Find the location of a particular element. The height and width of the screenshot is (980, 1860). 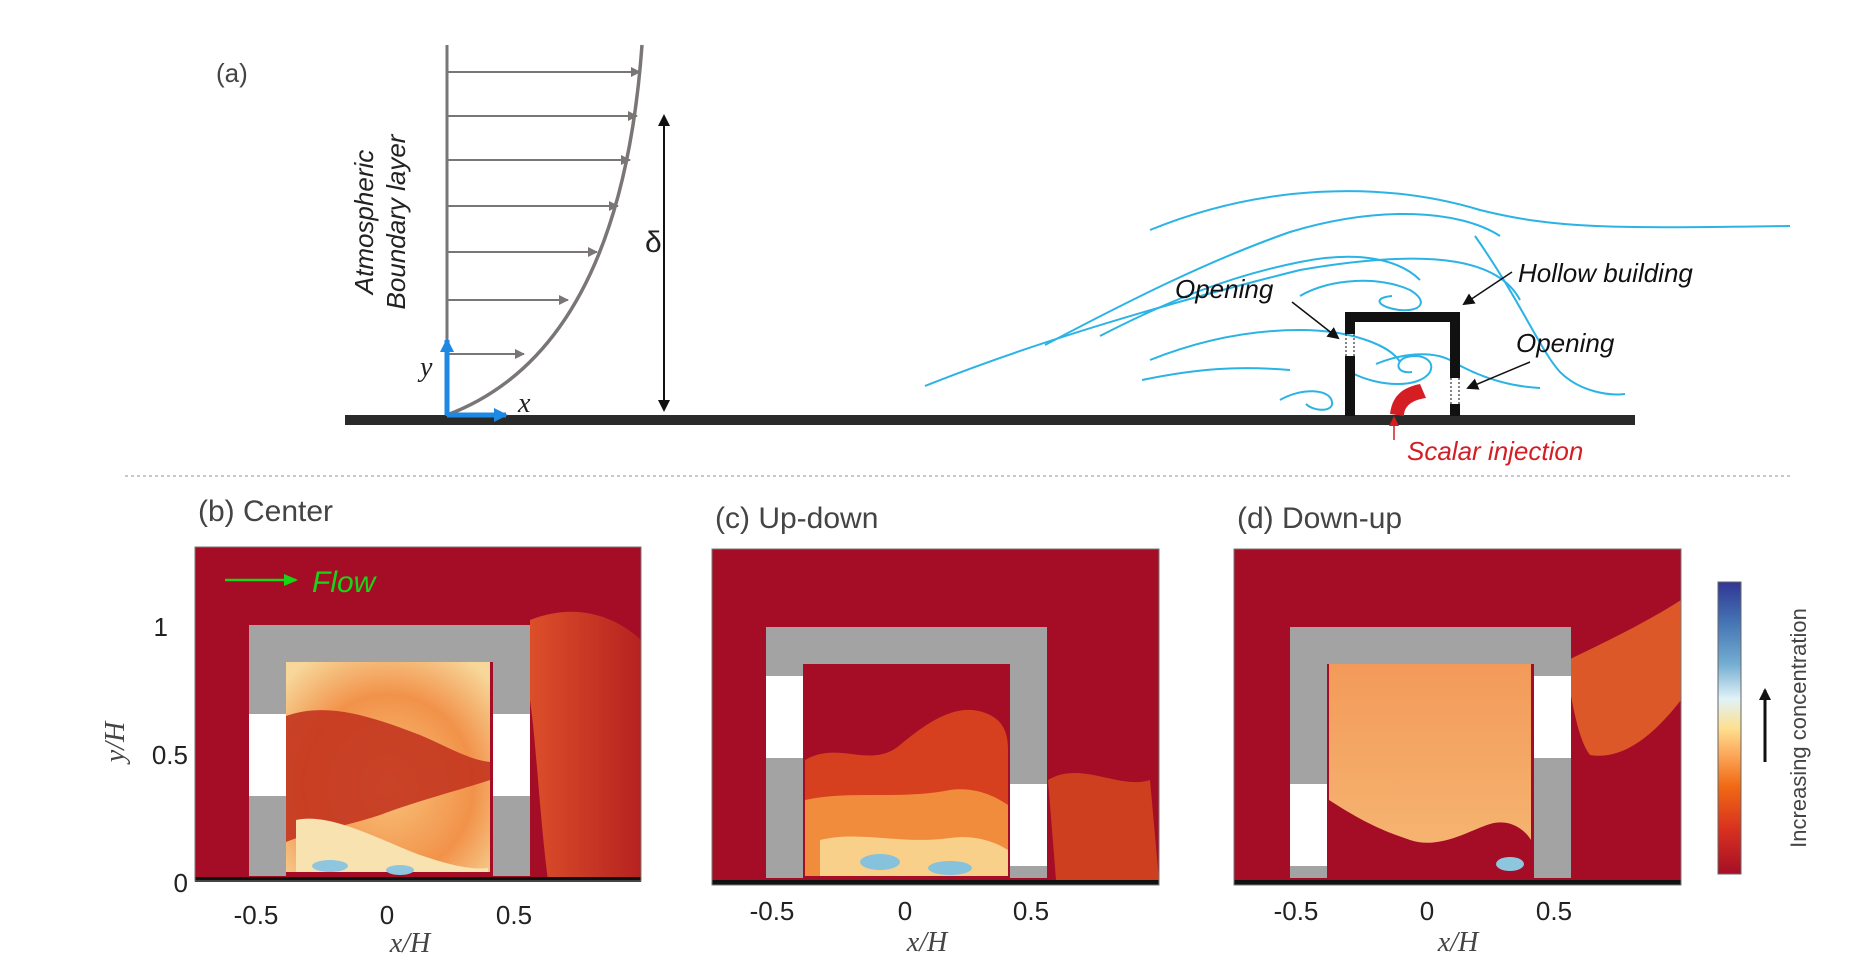

colorbar-bar is located at coordinates (1729, 728).